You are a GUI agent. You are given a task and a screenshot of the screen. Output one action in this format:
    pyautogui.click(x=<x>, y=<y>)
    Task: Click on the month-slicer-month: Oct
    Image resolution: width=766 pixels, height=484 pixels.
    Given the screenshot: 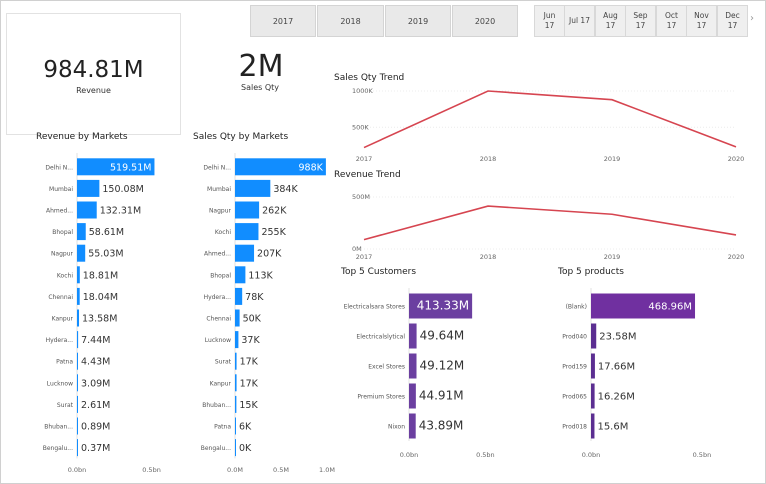 What is the action you would take?
    pyautogui.click(x=671, y=15)
    